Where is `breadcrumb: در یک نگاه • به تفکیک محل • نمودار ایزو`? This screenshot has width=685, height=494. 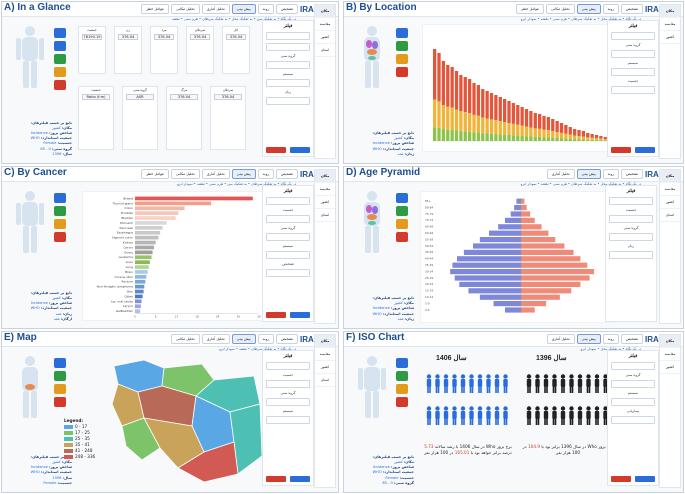
breadcrumb: در یک نگاه • به تفکیک محل • نمودار ایزو is located at coordinates (610, 349).